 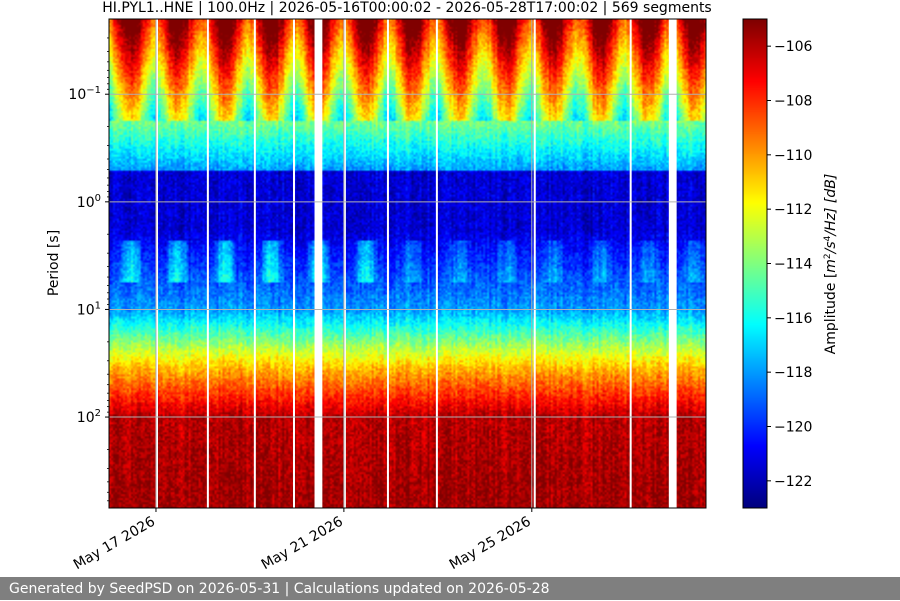 What do you see at coordinates (793, 47) in the screenshot?
I see `colorbar-tick-label: −106` at bounding box center [793, 47].